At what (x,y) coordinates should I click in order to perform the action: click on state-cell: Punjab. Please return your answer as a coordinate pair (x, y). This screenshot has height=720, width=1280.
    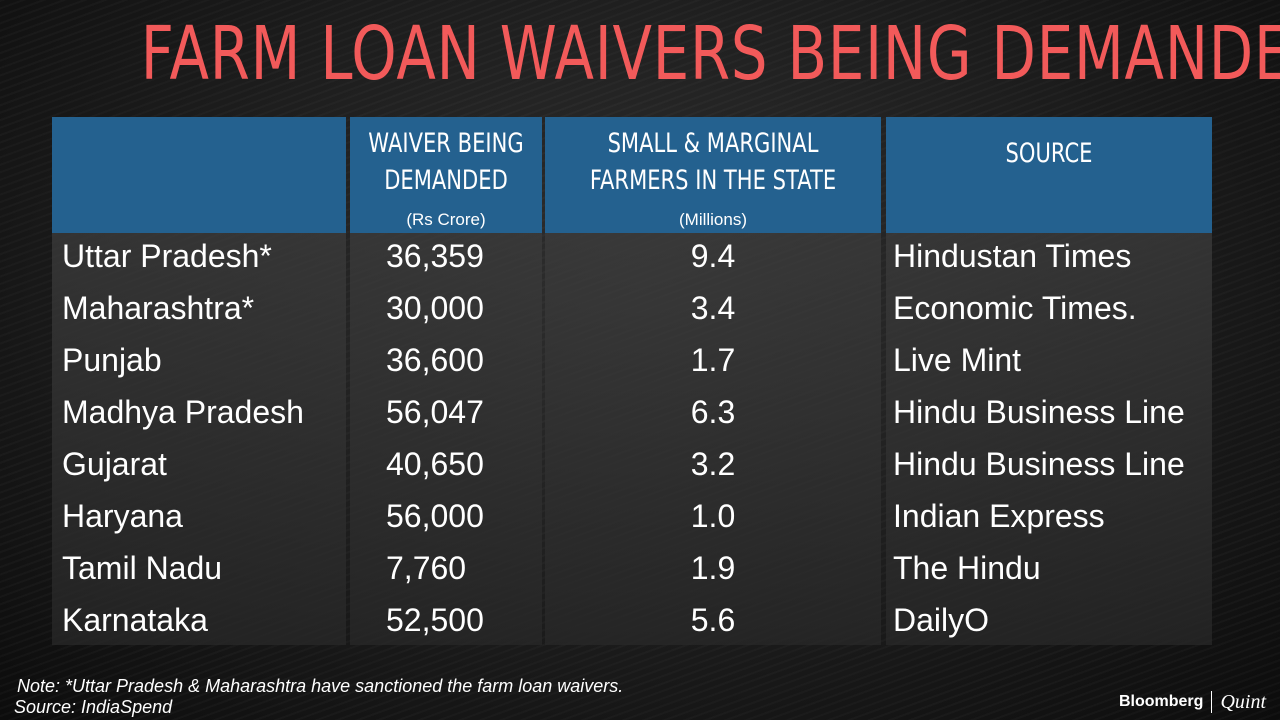
    Looking at the image, I should click on (112, 360).